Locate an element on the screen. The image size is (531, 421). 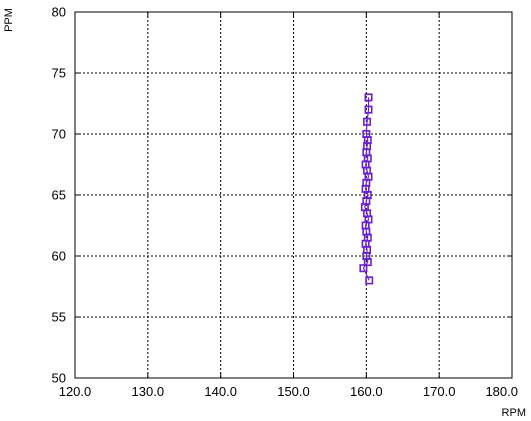
x-tick-label: 160.0 is located at coordinates (366, 391).